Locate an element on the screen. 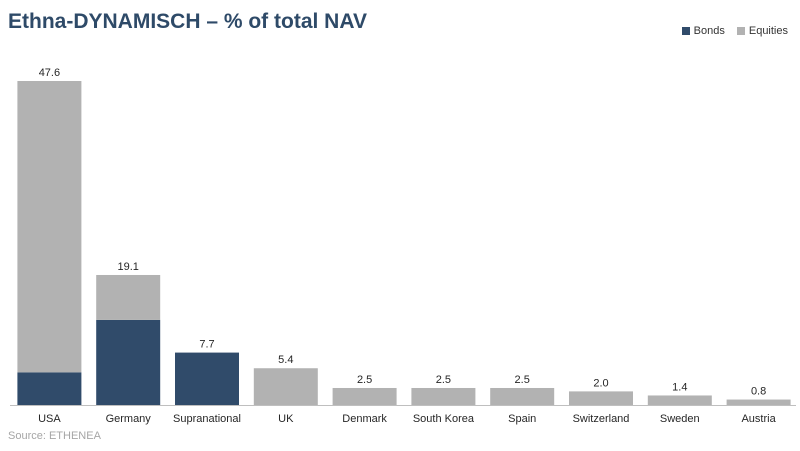 This screenshot has width=800, height=451. legend-swatch-equities is located at coordinates (740, 31).